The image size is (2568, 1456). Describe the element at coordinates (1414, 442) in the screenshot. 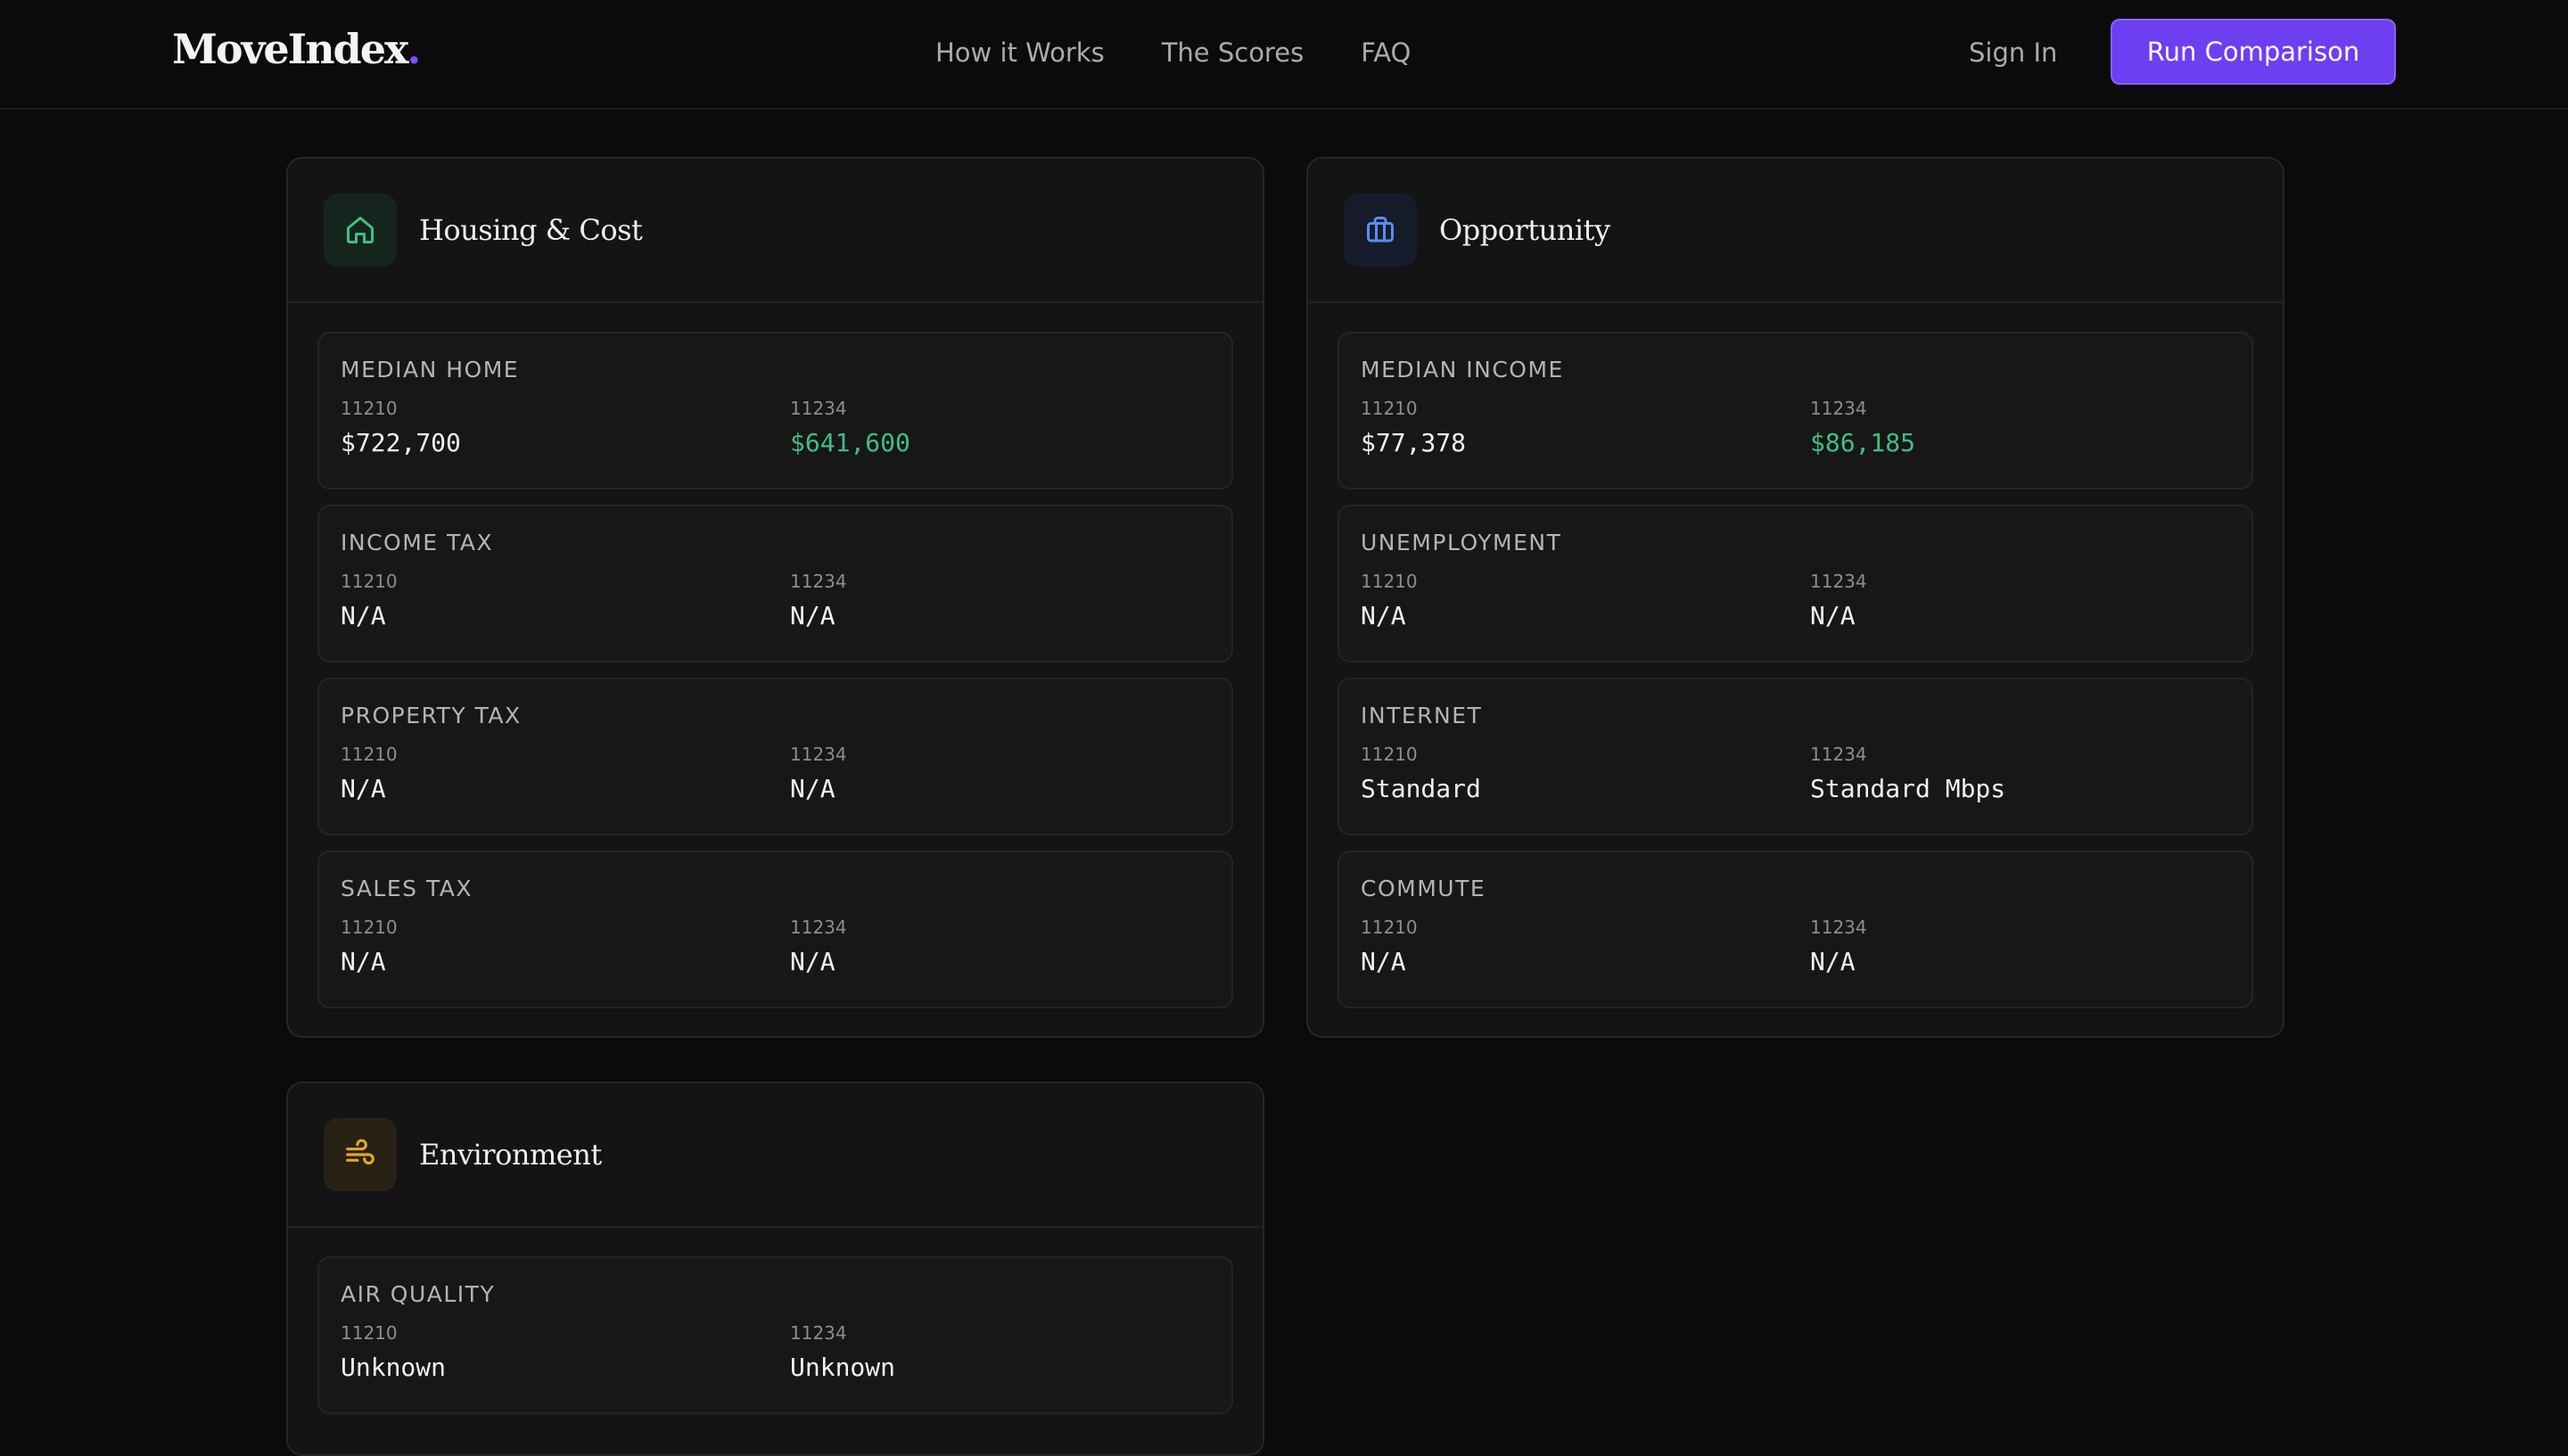

I see `metric-value-a: $77,378` at that location.